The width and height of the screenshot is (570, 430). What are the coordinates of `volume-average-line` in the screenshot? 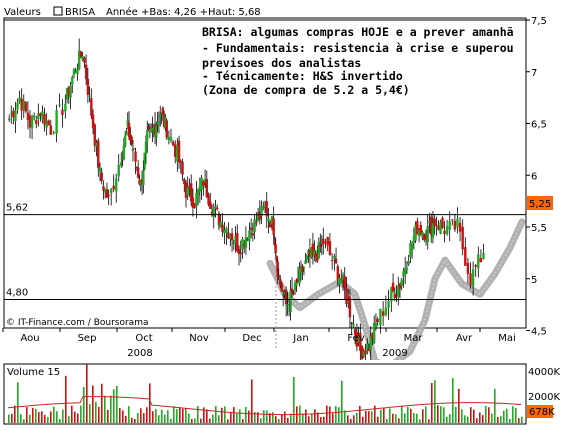 It's located at (264, 406).